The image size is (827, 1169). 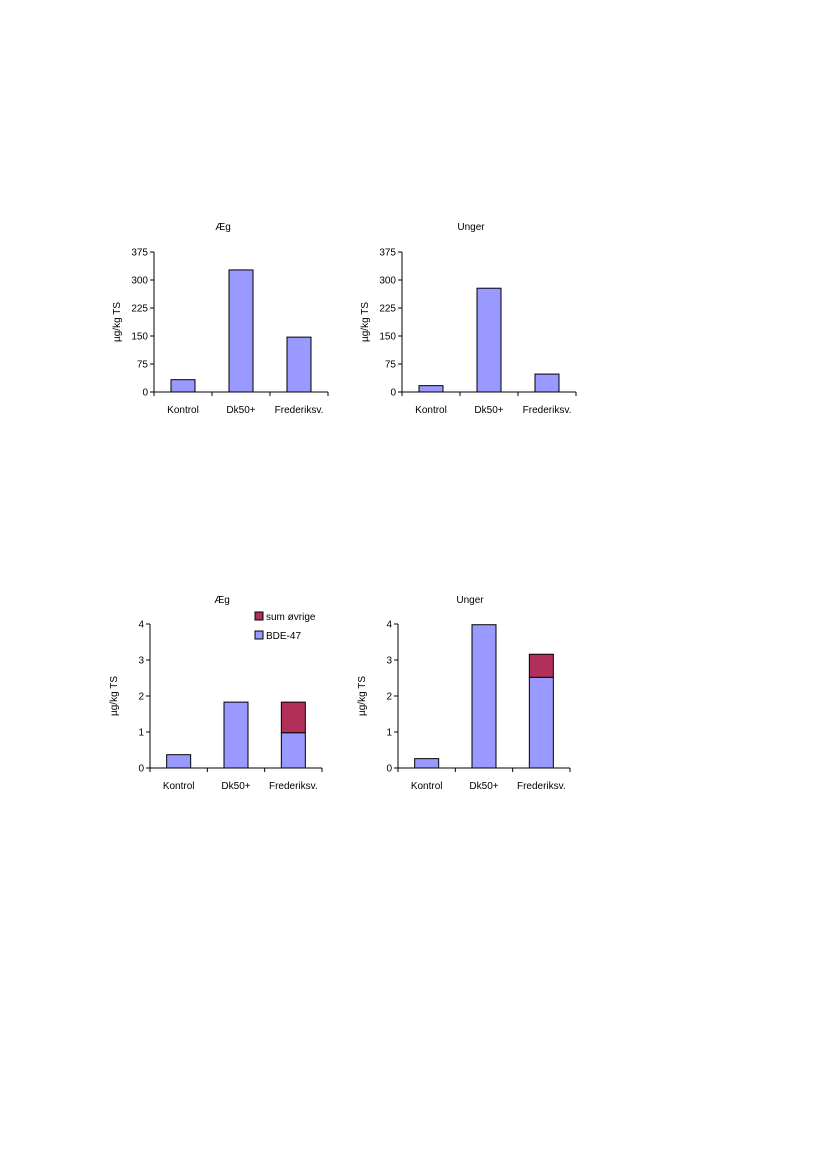 What do you see at coordinates (291, 617) in the screenshot?
I see `legend-entry: sum øvrige` at bounding box center [291, 617].